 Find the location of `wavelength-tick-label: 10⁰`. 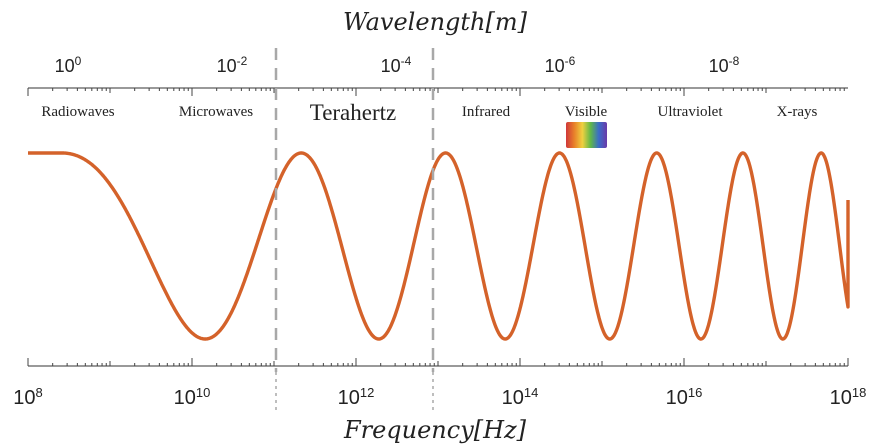

wavelength-tick-label: 10⁰ is located at coordinates (68, 65).